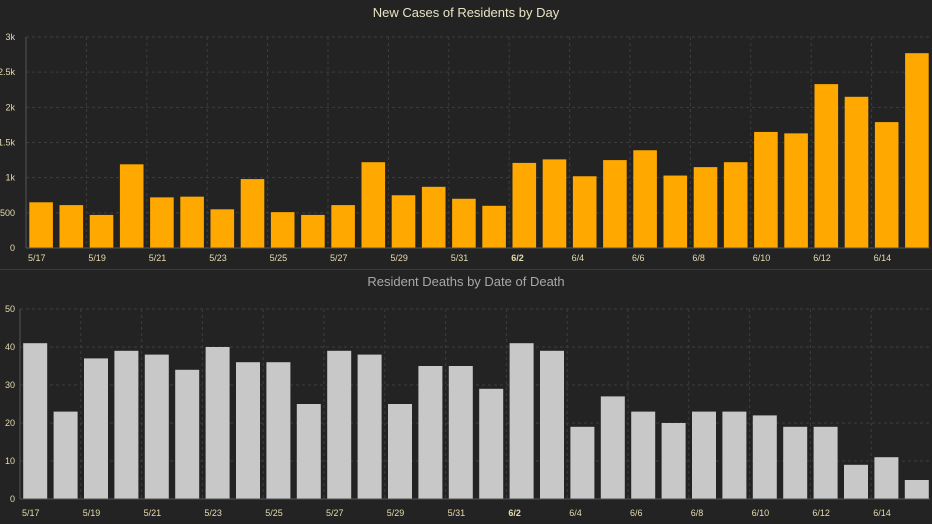  Describe the element at coordinates (883, 258) in the screenshot. I see `cases-x-tick-label: 6/14` at that location.